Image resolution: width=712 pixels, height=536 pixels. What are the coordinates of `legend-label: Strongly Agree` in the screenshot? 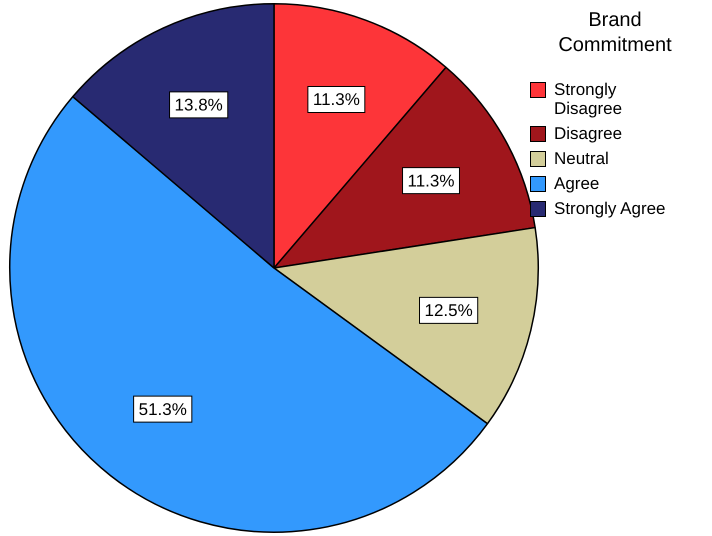 It's located at (610, 208).